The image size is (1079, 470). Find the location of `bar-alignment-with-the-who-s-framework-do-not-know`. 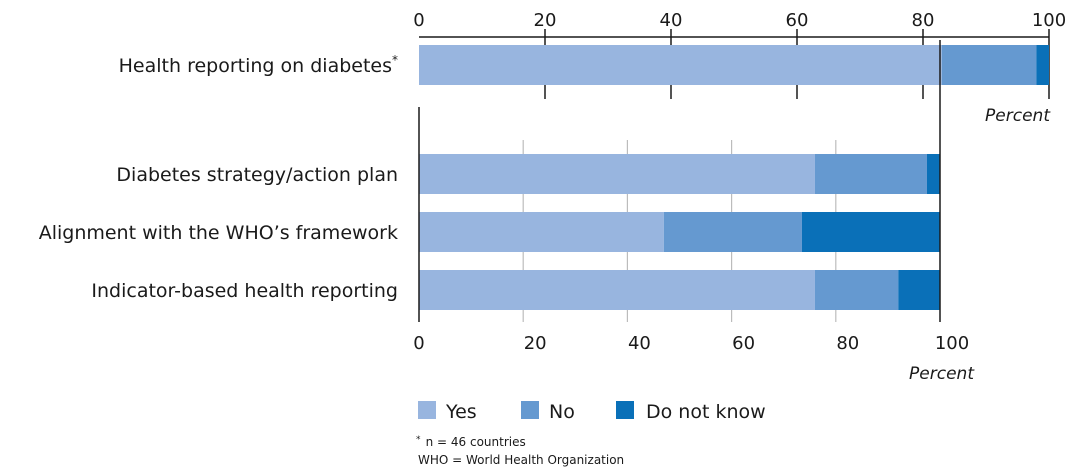

bar-alignment-with-the-who-s-framework-do-not-know is located at coordinates (870, 232).